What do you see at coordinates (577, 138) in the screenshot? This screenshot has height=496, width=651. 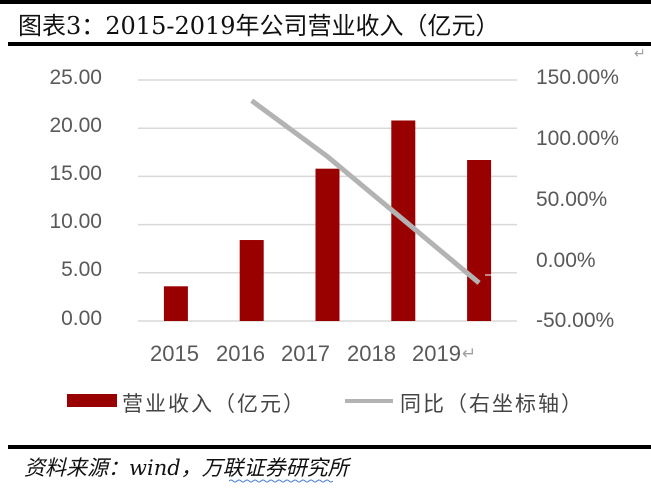 I see `right-axis-tick: 100.00%` at bounding box center [577, 138].